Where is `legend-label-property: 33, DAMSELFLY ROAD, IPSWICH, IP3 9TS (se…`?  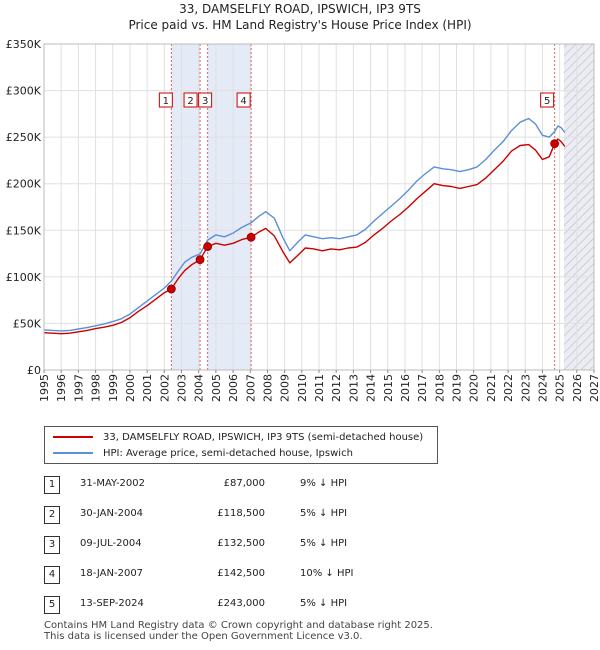 legend-label-property: 33, DAMSELFLY ROAD, IPSWICH, IP3 9TS (se… is located at coordinates (263, 437).